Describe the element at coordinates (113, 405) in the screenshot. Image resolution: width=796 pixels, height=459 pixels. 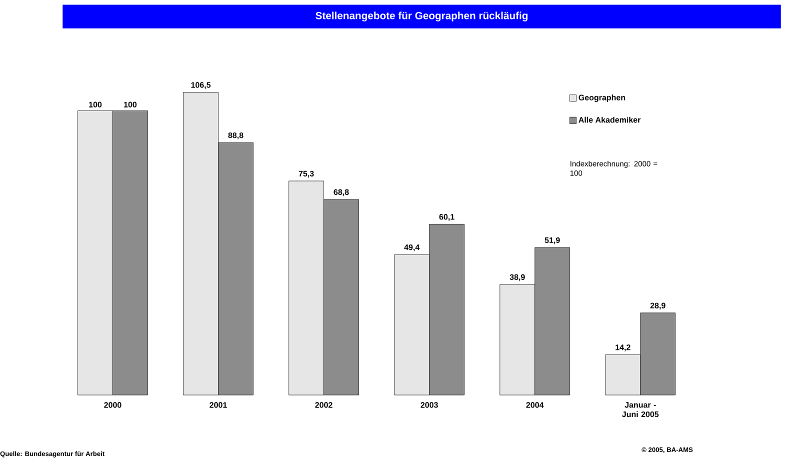
I see `x-tick-label: 2000` at that location.